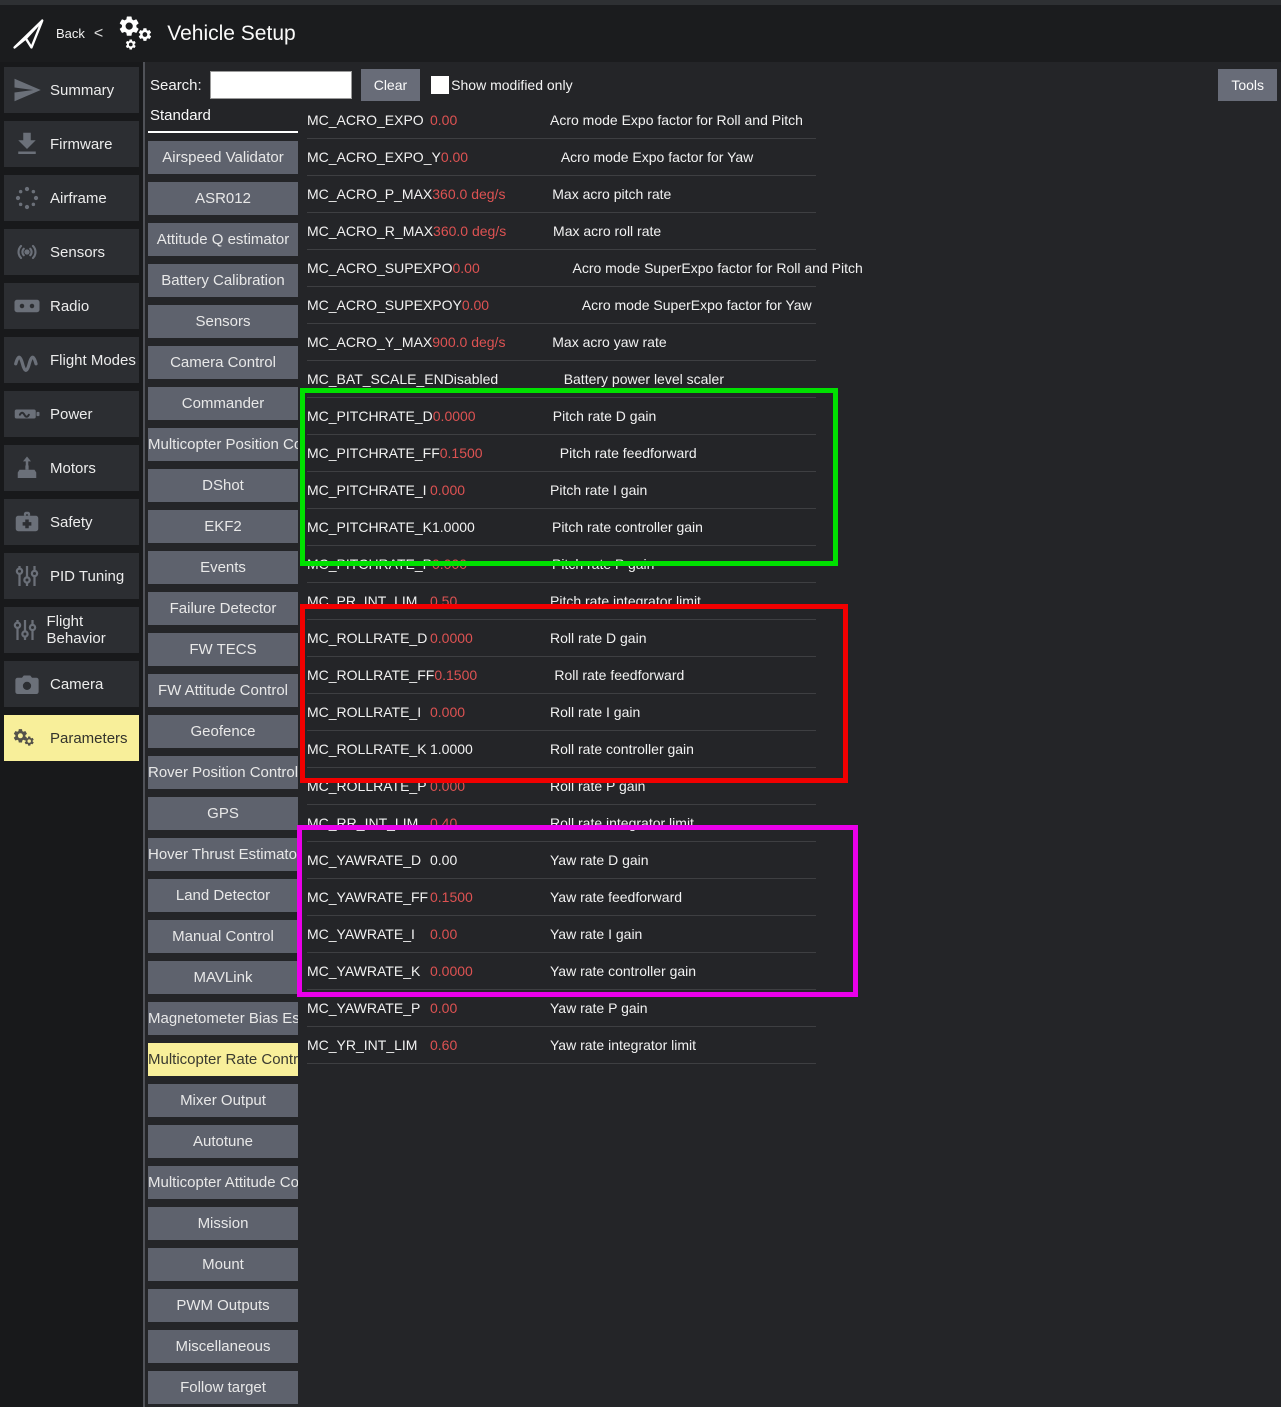 The height and width of the screenshot is (1407, 1281). I want to click on category-button-commander: Commander, so click(223, 403).